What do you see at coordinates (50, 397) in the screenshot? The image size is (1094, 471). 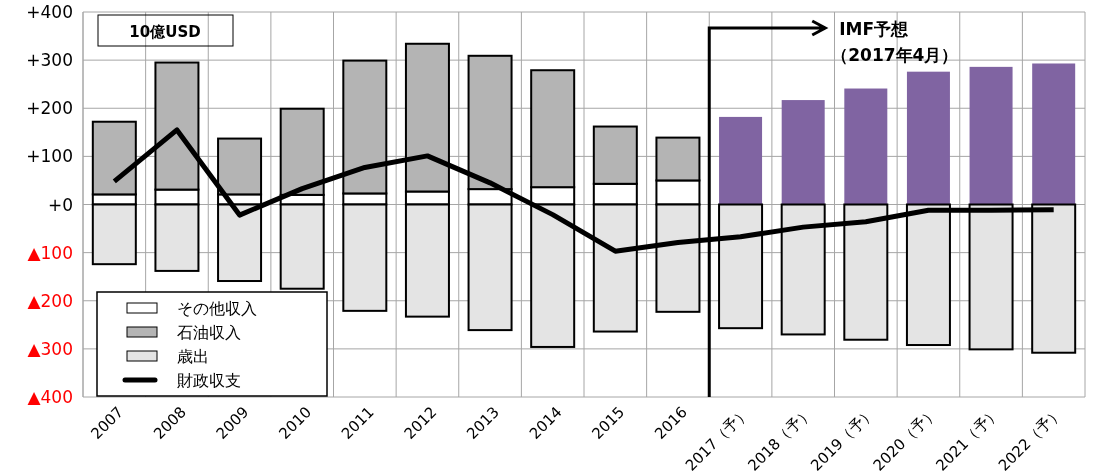 I see `y-tick-label: ▲400` at bounding box center [50, 397].